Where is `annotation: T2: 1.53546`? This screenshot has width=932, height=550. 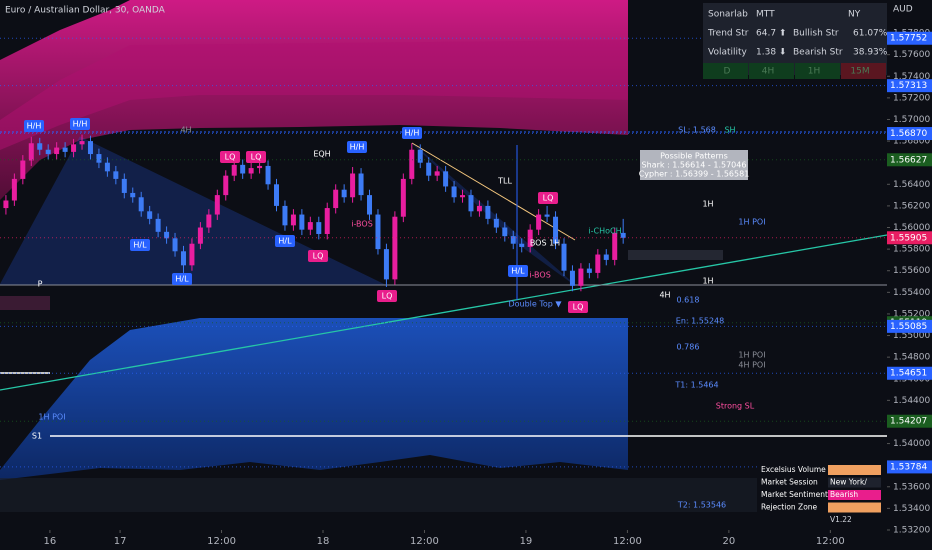
annotation: T2: 1.53546 is located at coordinates (701, 505).